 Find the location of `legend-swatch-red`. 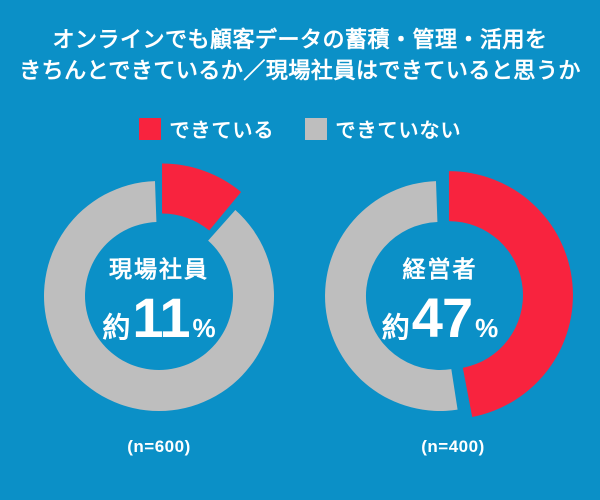

legend-swatch-red is located at coordinates (149, 128).